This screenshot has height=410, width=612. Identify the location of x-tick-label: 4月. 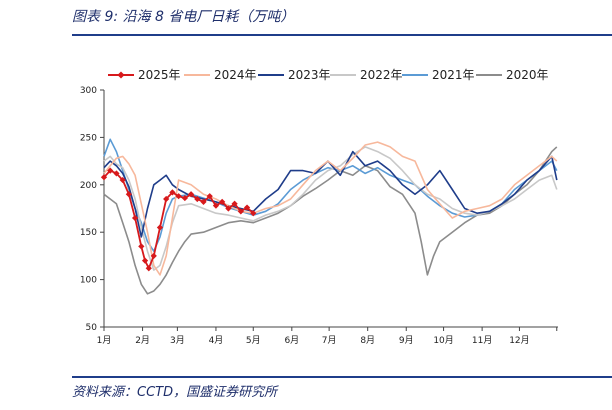
(216, 340).